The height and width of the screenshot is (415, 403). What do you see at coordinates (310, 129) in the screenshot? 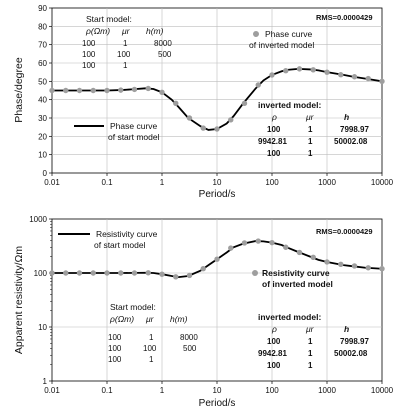
I see `phase-inv-row1-mu: 1` at bounding box center [310, 129].